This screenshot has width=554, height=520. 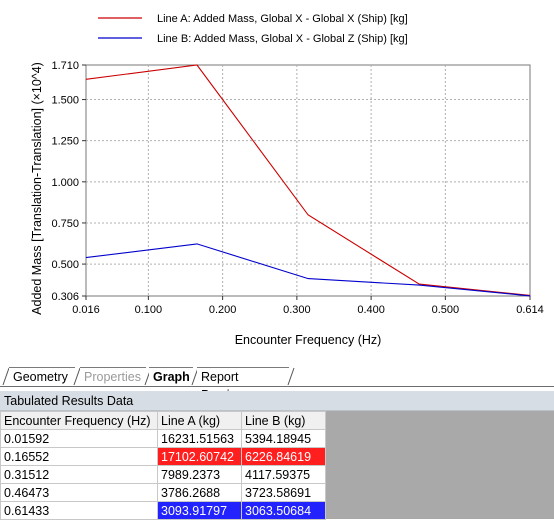 What do you see at coordinates (283, 474) in the screenshot?
I see `line-b-cell: 4117.59375` at bounding box center [283, 474].